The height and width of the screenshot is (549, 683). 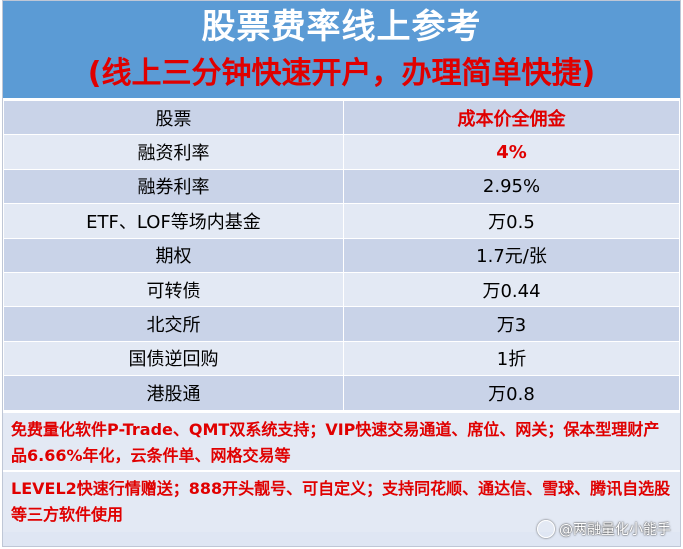 I want to click on table-row: 融资利率 4%, so click(x=341, y=152).